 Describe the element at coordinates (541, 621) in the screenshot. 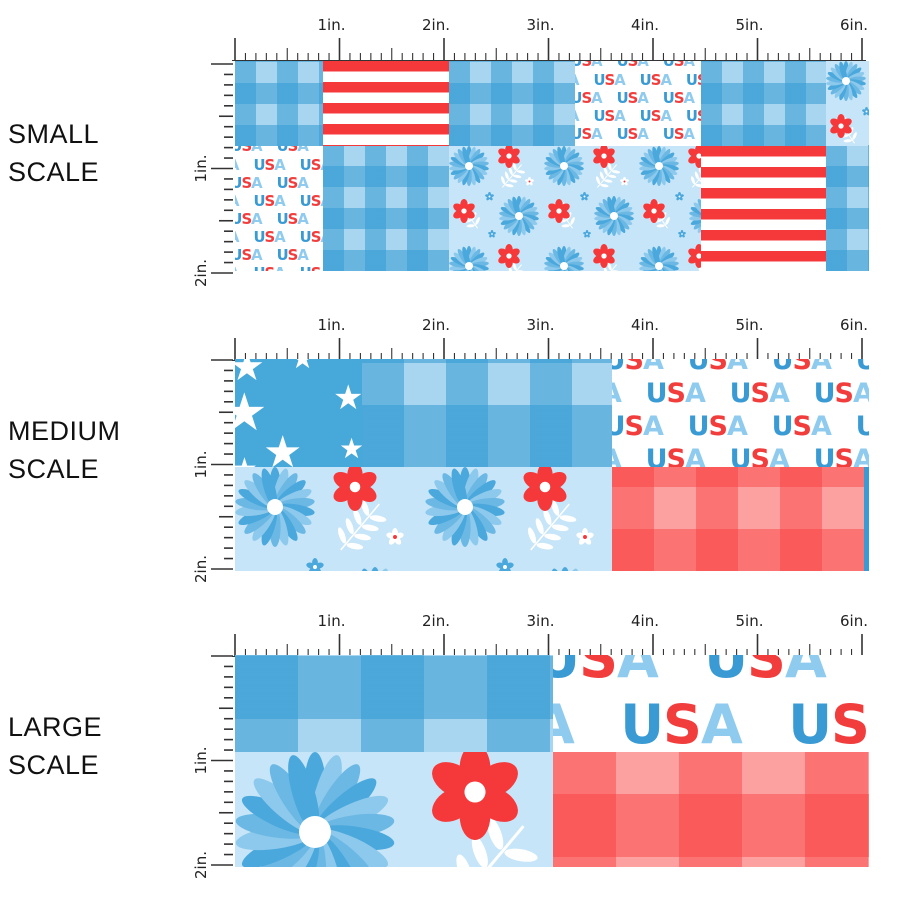

I see `ruler-label: 3in.` at that location.